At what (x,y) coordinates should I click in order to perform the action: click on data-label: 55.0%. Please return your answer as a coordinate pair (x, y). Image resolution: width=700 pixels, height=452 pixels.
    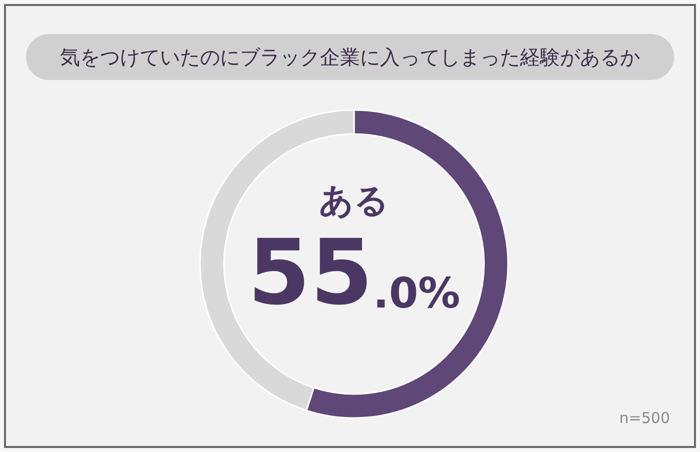
    Looking at the image, I should click on (354, 273).